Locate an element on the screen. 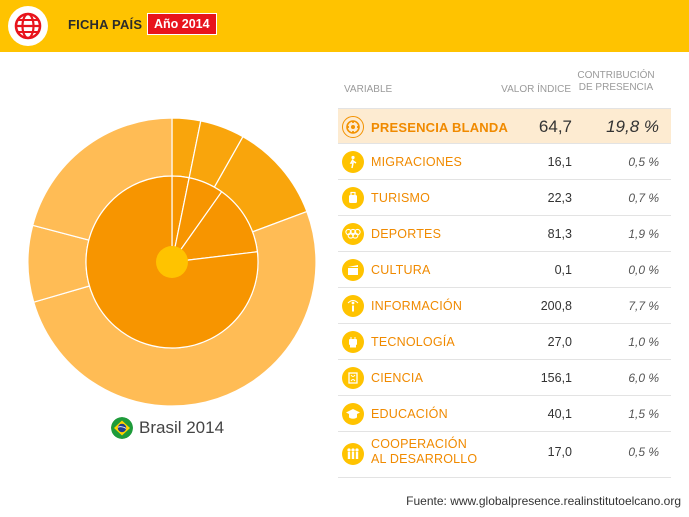 The width and height of the screenshot is (689, 517). row-contribution: 7,7 % is located at coordinates (643, 306).